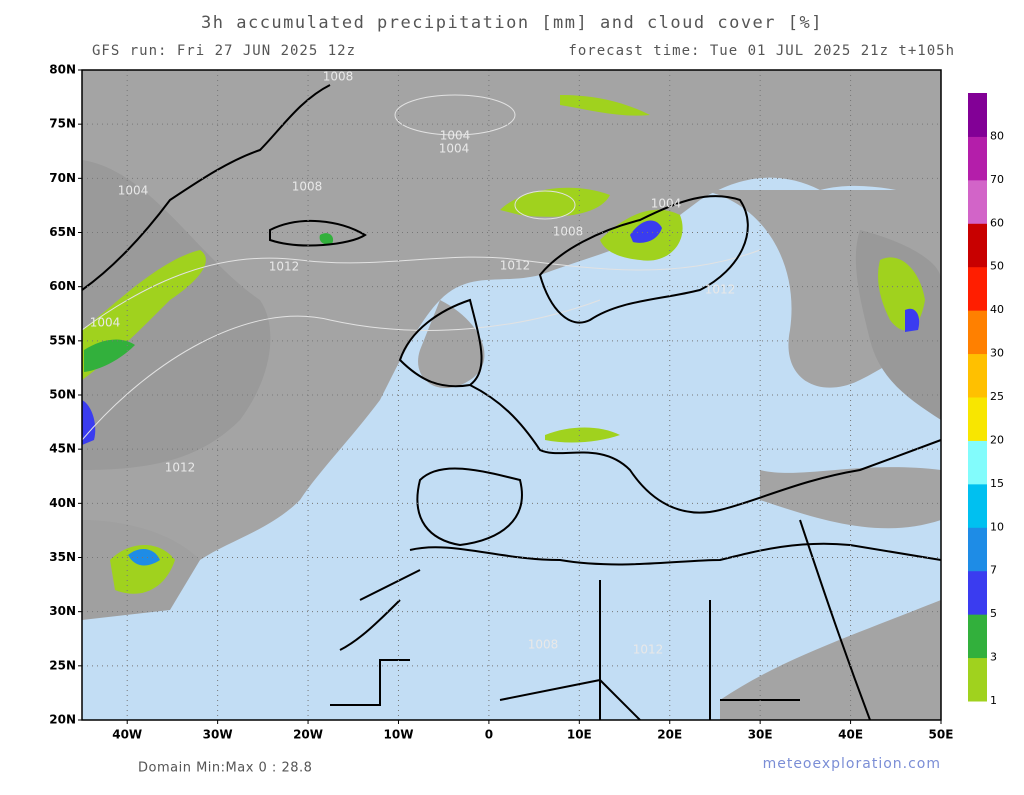  Describe the element at coordinates (62, 70) in the screenshot. I see `lat-label: 80N` at that location.